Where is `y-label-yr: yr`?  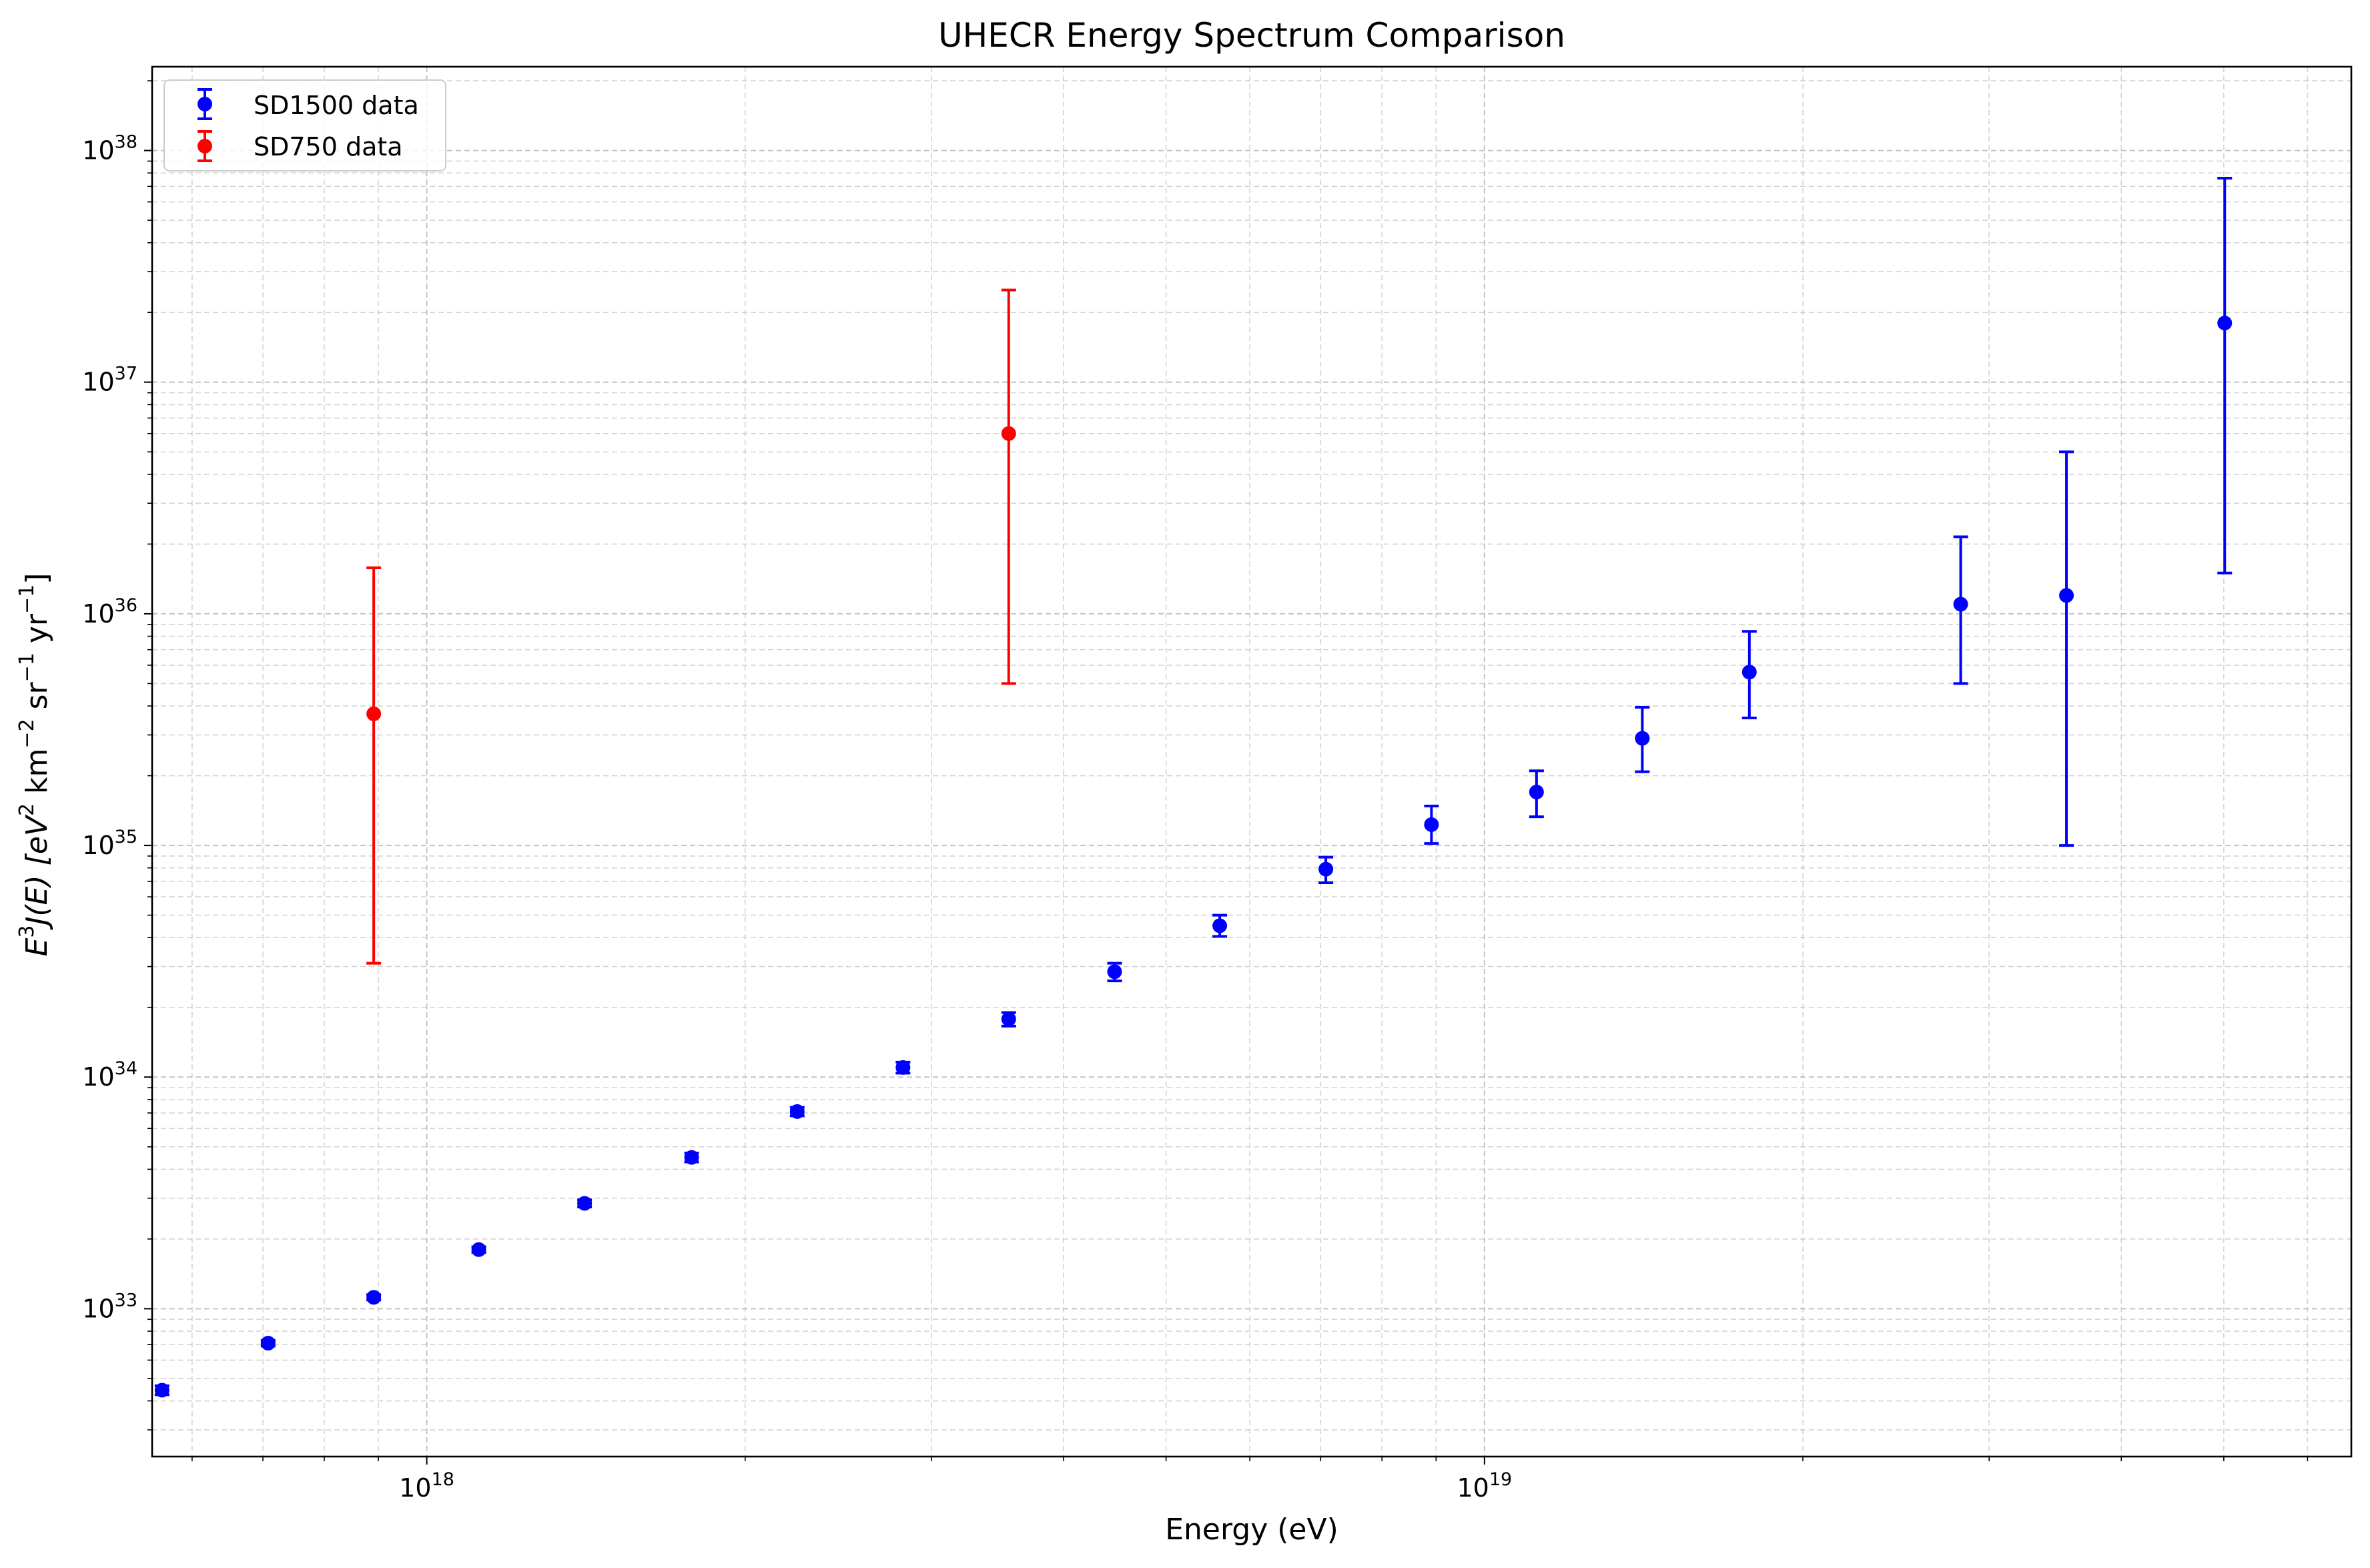 y-label-yr: yr is located at coordinates (37, 633).